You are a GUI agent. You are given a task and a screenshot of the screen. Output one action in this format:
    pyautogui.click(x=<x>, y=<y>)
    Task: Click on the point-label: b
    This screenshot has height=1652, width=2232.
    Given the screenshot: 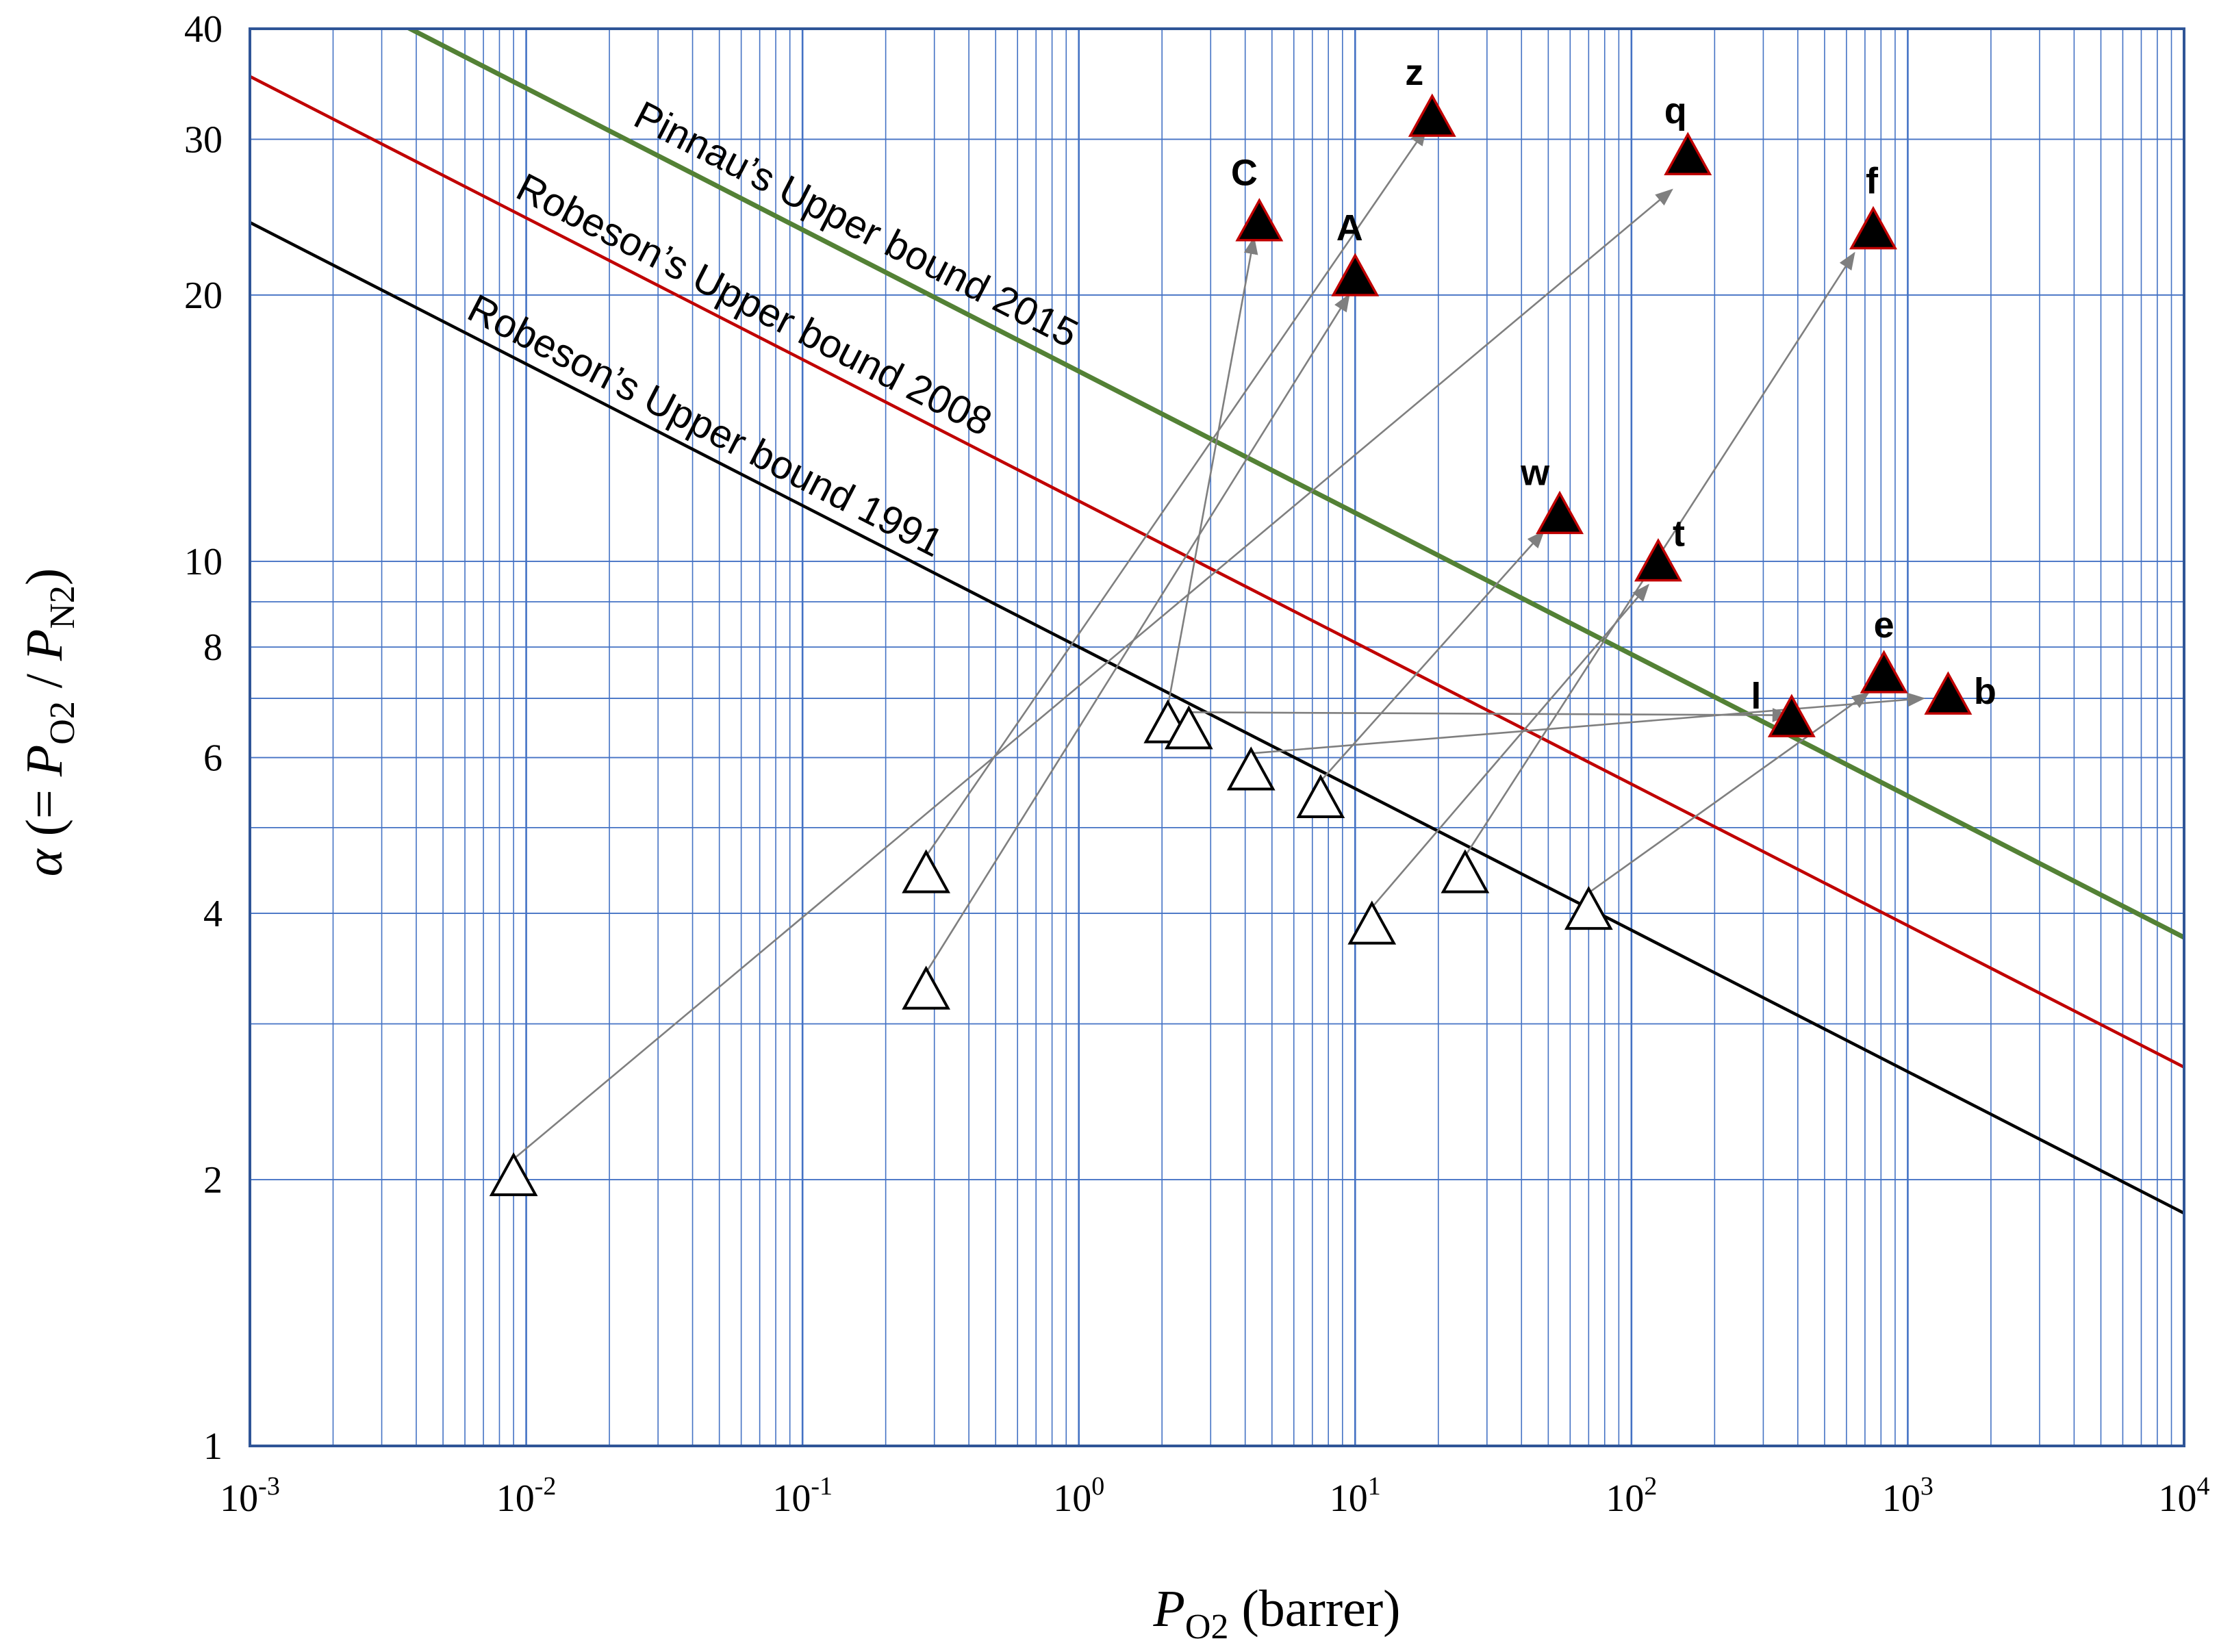 What is the action you would take?
    pyautogui.click(x=1985, y=691)
    